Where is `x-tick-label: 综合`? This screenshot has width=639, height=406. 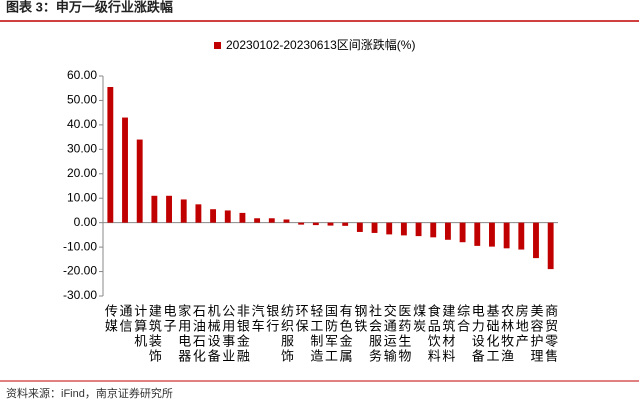
x-tick-label: 综合 is located at coordinates (462, 319).